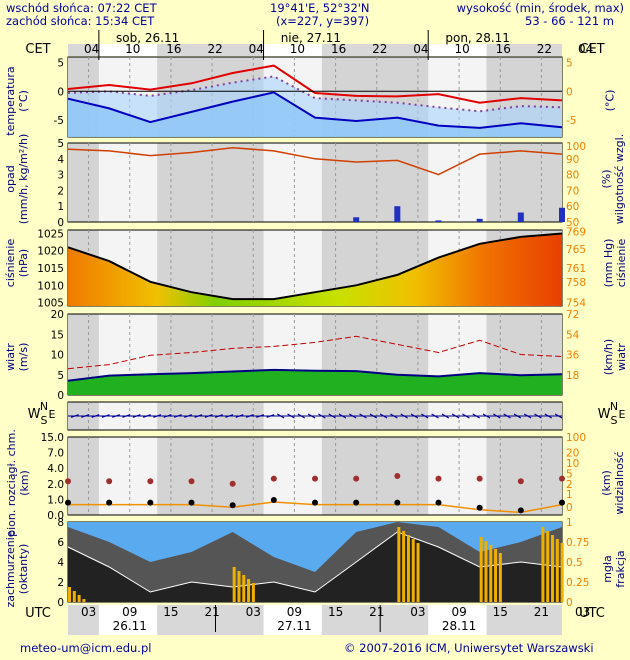  What do you see at coordinates (572, 191) in the screenshot?
I see `tick-right: 70` at bounding box center [572, 191].